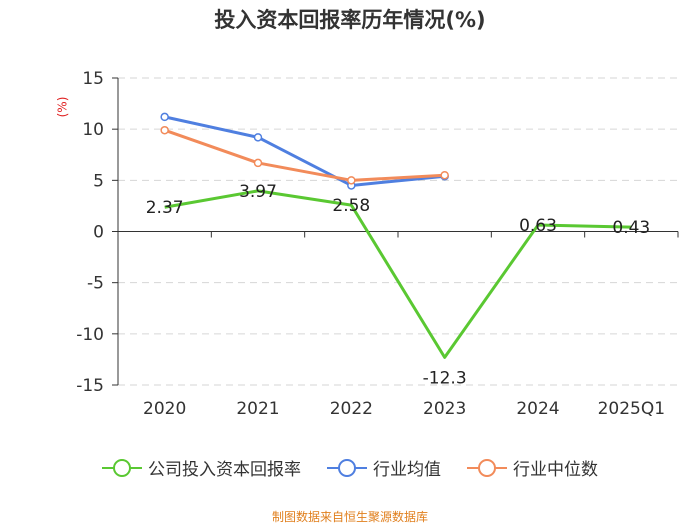  I want to click on chart-title: 投入资本回报率历年情况(%), so click(350, 20).